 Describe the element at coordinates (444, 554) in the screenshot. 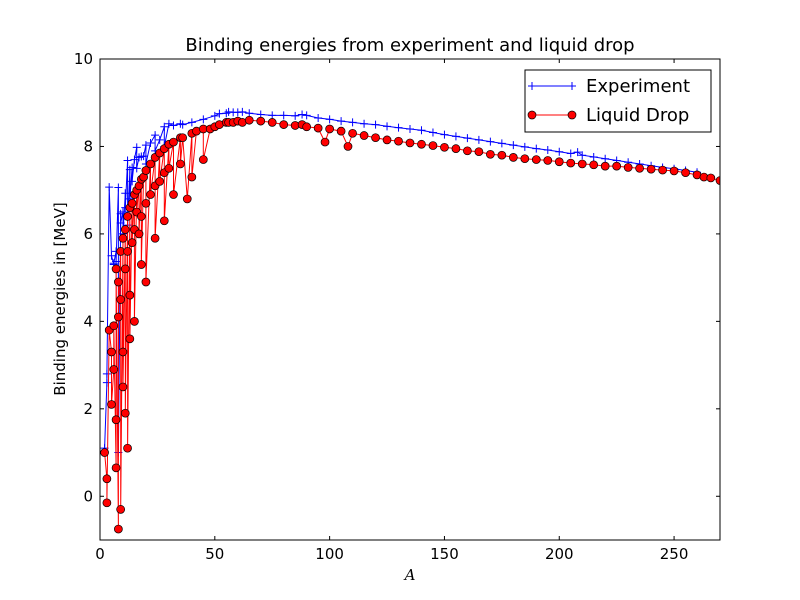

I see `x-tick-label: 150` at that location.